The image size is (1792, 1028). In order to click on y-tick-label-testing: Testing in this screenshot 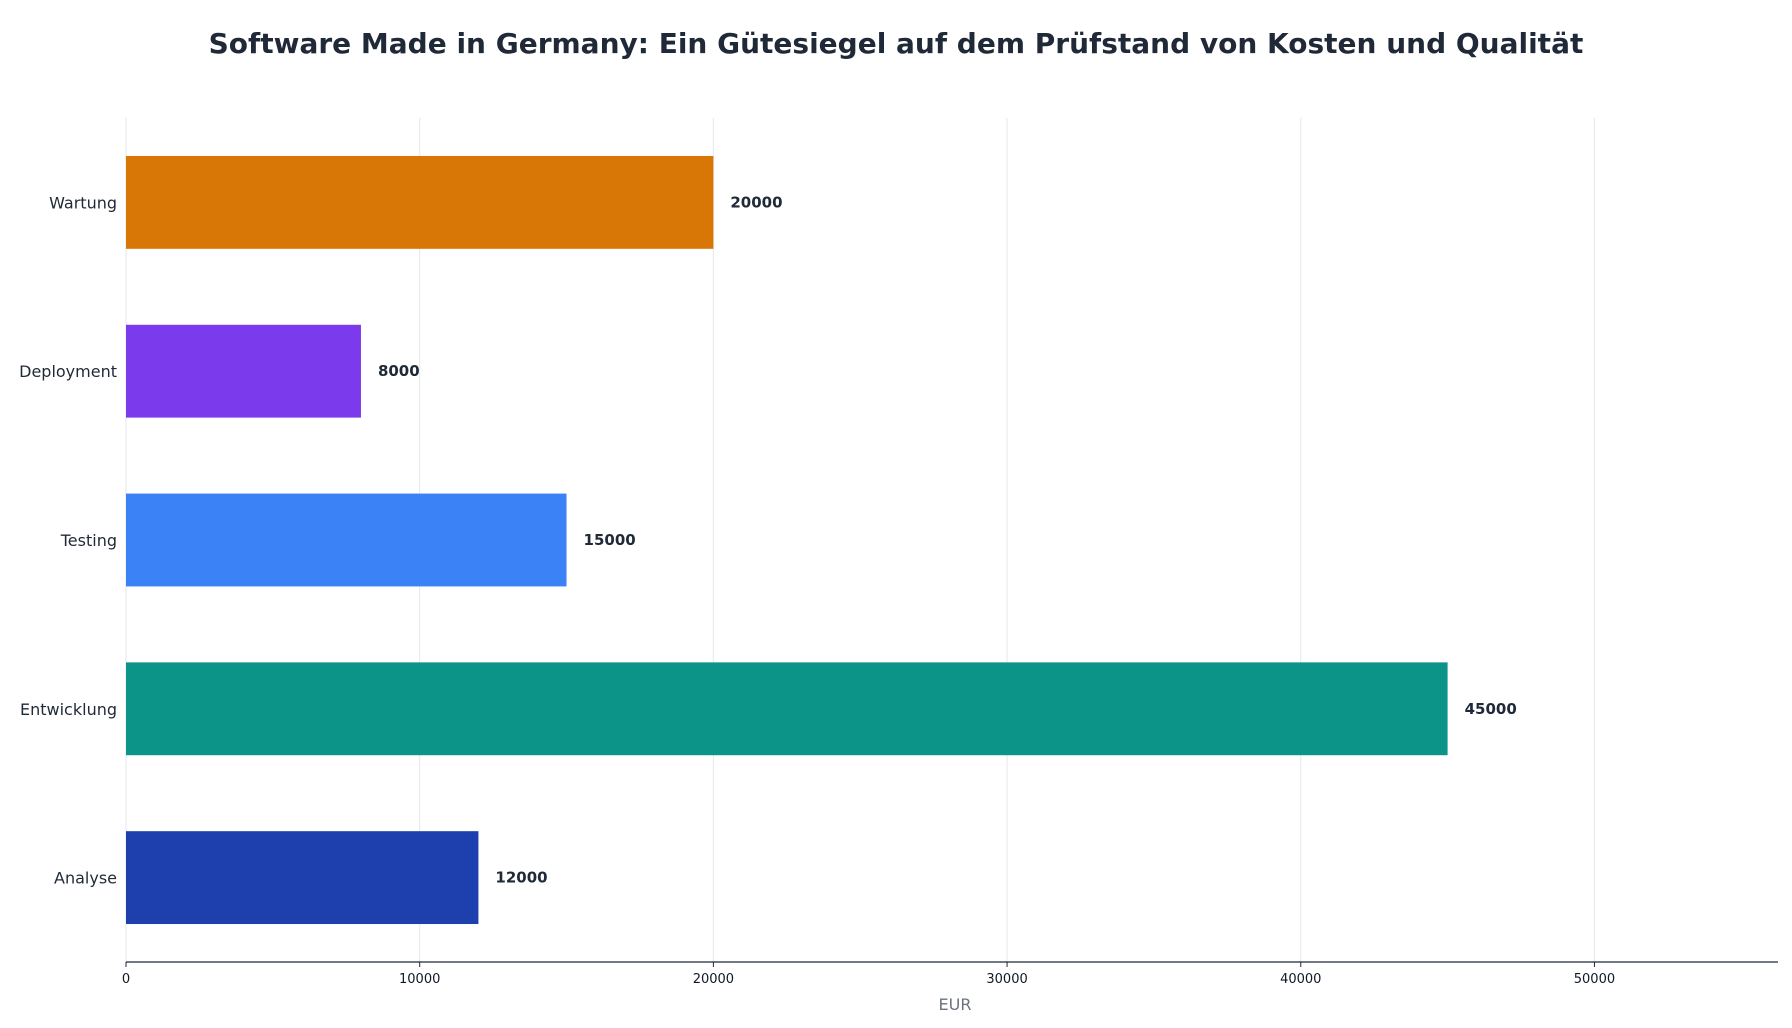, I will do `click(88, 540)`.